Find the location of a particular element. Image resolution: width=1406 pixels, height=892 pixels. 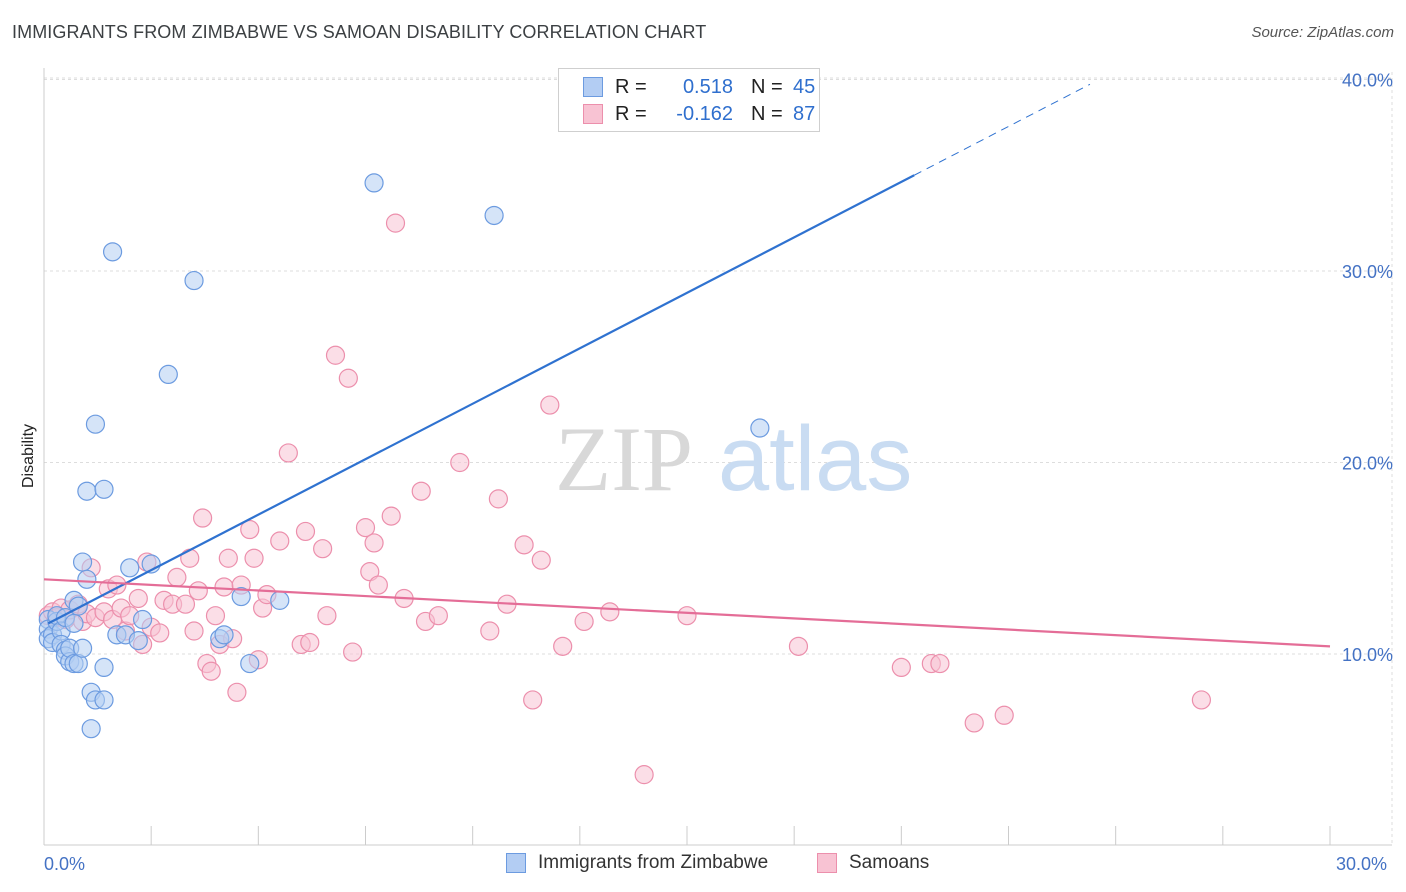

bottom-legend-swatch-blue is located at coordinates (516, 863).